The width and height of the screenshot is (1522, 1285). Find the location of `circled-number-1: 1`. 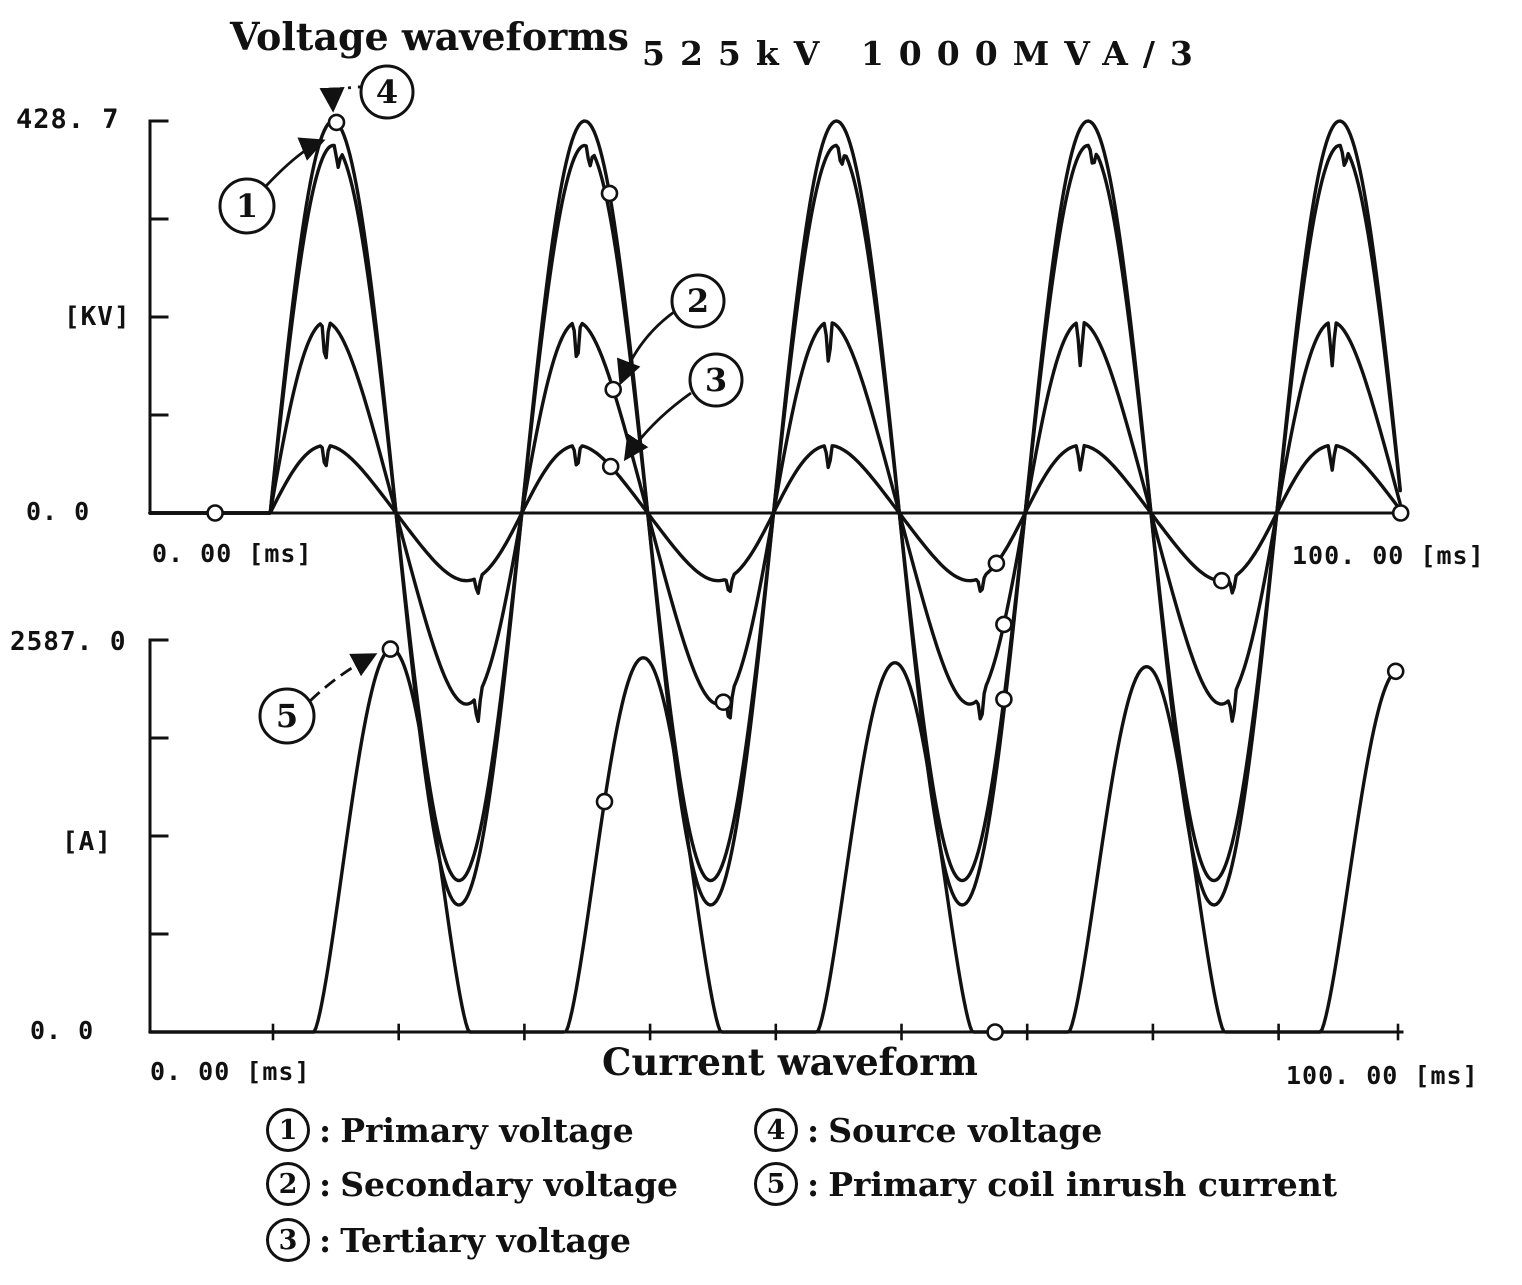

circled-number-1: 1 is located at coordinates (288, 1130).